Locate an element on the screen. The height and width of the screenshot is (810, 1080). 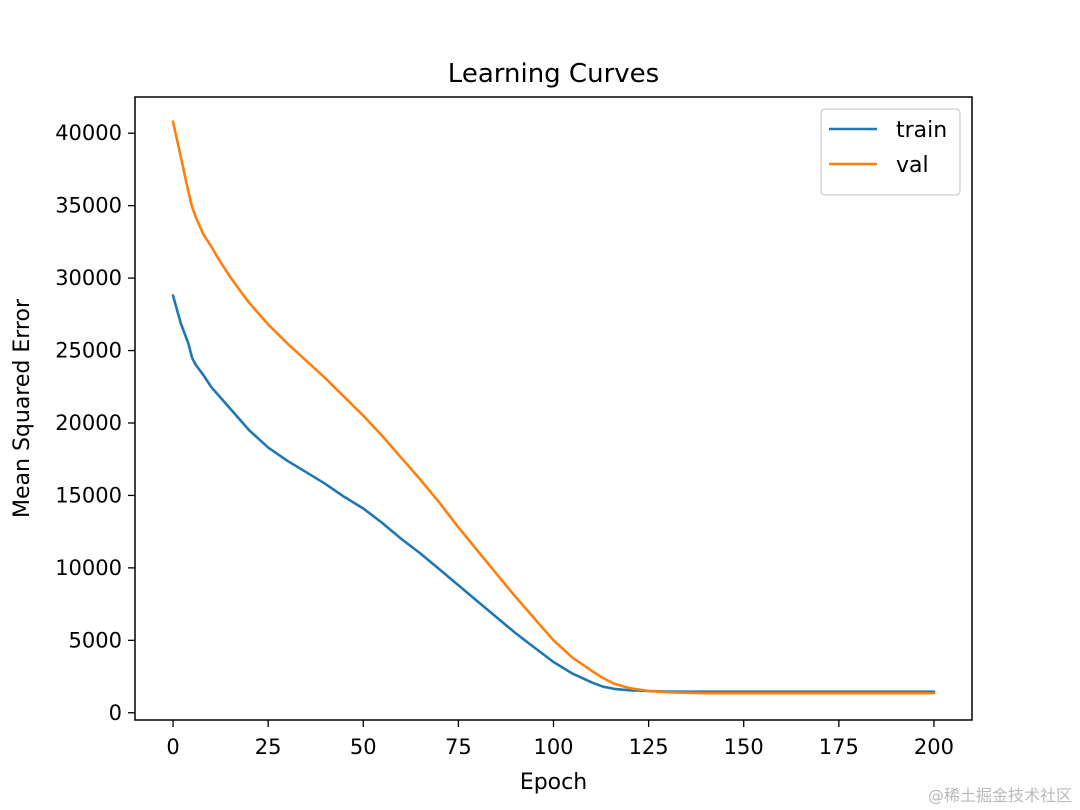
x-tick-label: 100 is located at coordinates (553, 747).